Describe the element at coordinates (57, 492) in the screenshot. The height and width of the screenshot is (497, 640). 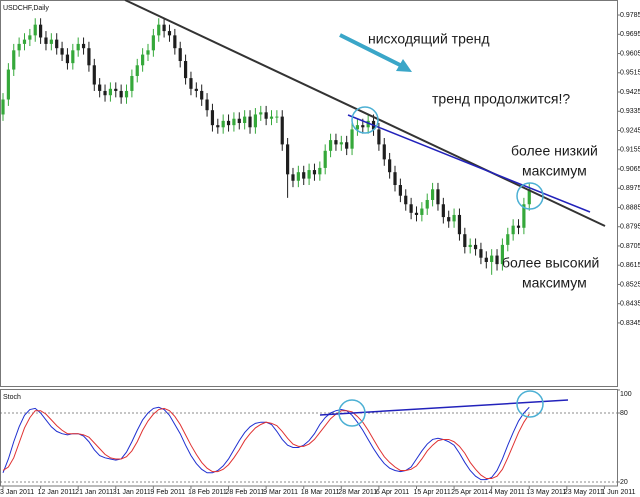
I see `x-tick-label: 12 Jan 2011` at that location.